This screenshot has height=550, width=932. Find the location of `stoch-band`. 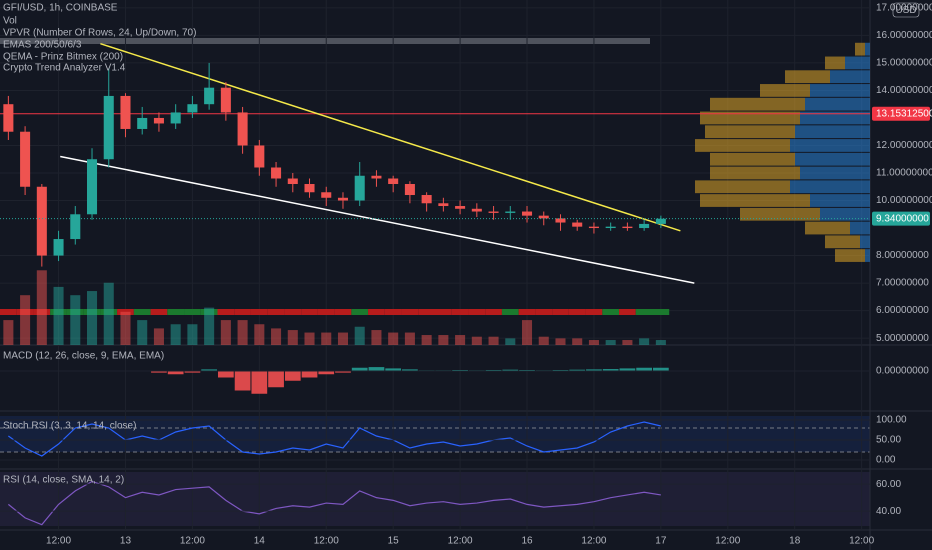

stoch-band is located at coordinates (435, 434).